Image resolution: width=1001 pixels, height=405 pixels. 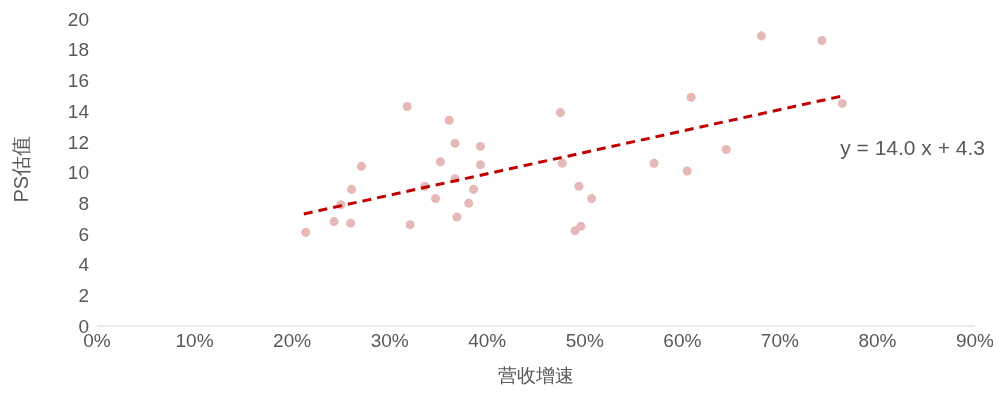 What do you see at coordinates (194, 341) in the screenshot?
I see `x-tick-label: 10%` at bounding box center [194, 341].